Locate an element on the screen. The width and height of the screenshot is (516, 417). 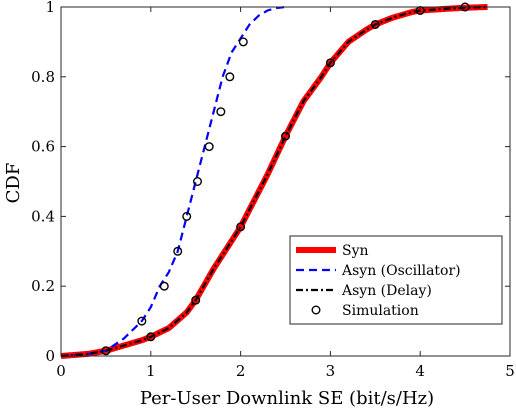
y-tick-label: 0.4 is located at coordinates (43, 216).